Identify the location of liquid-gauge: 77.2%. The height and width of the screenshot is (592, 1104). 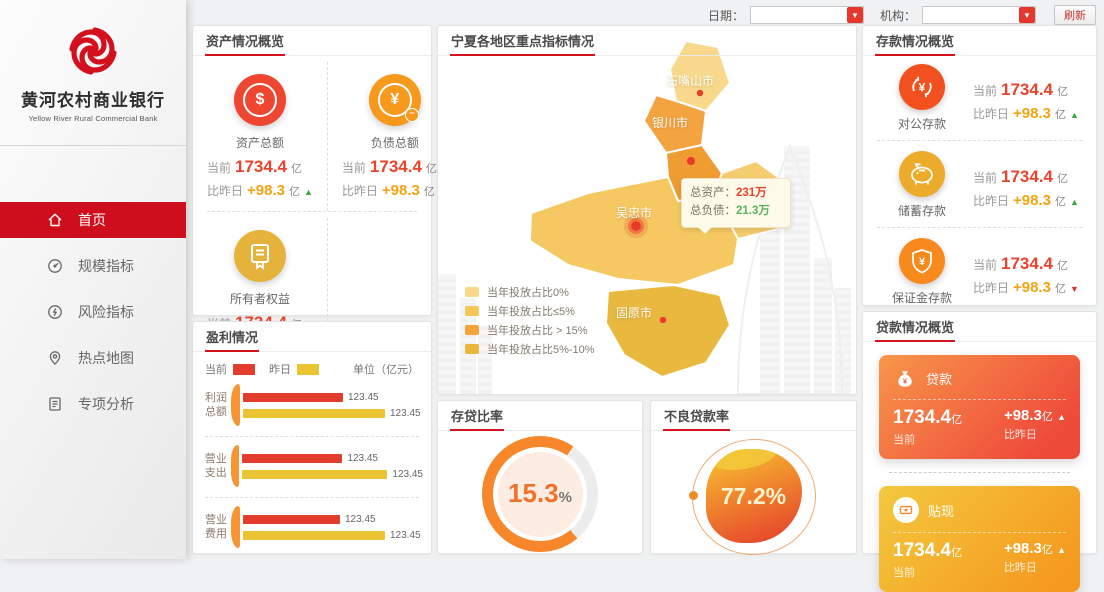
(753, 497).